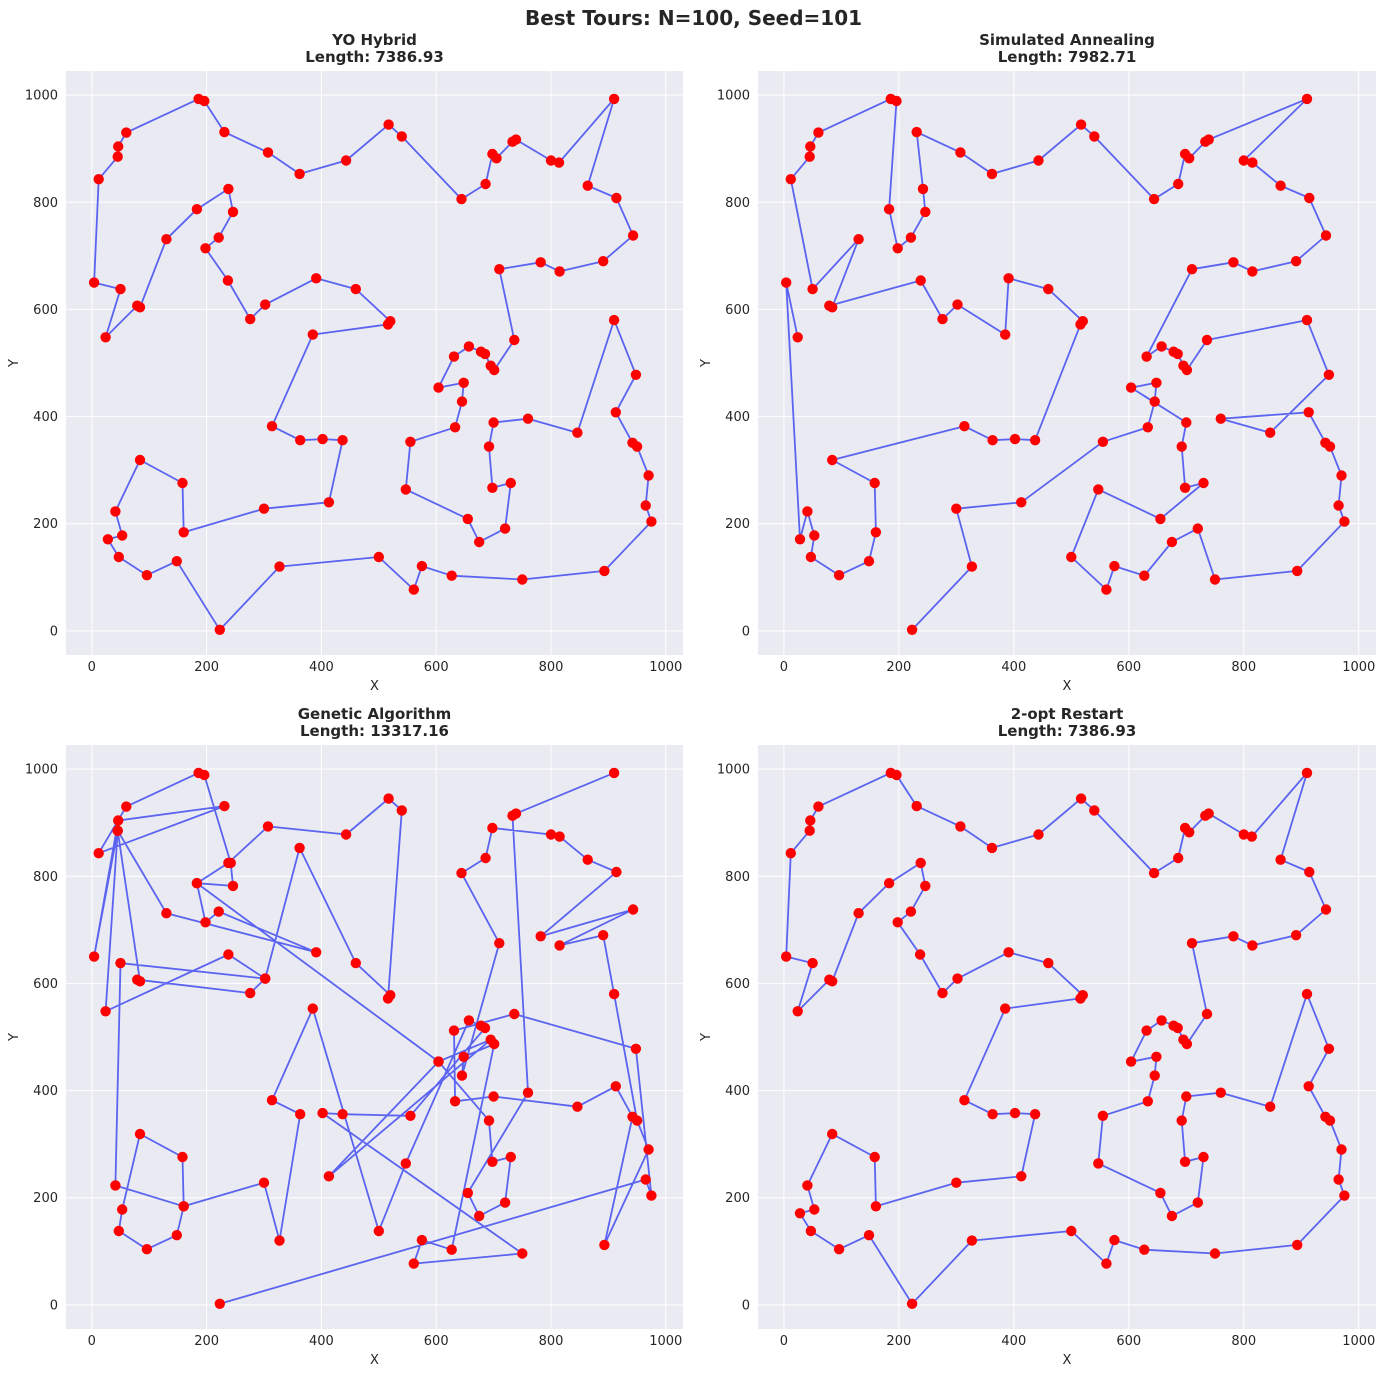  What do you see at coordinates (45, 310) in the screenshot?
I see `y-tick-label: 600` at bounding box center [45, 310].